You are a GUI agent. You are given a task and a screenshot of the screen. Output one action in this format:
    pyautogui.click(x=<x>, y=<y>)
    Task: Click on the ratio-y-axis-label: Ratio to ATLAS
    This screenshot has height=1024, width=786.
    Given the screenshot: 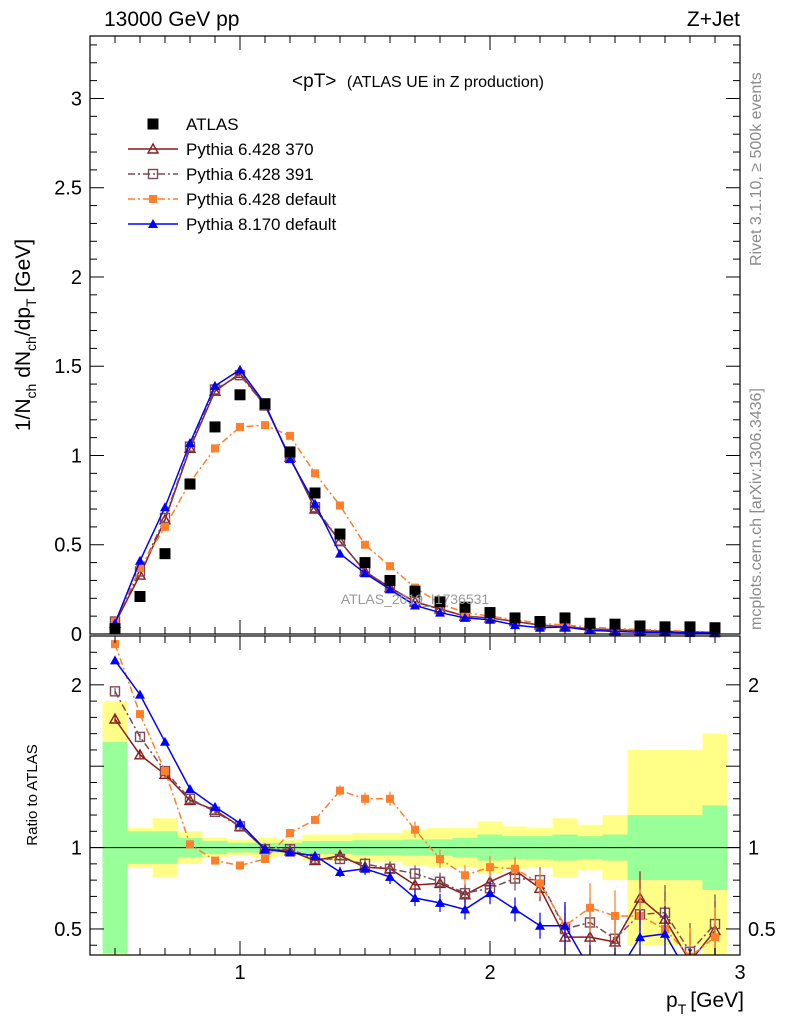 What is the action you would take?
    pyautogui.click(x=32, y=794)
    